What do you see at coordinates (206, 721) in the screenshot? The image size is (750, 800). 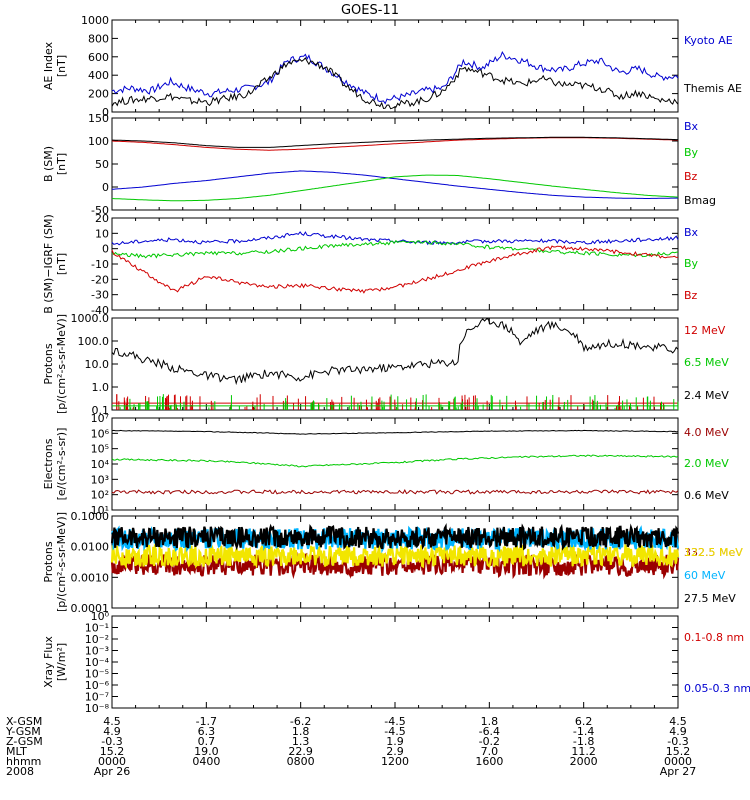 I see `ephemeris-value: -1.7` at bounding box center [206, 721].